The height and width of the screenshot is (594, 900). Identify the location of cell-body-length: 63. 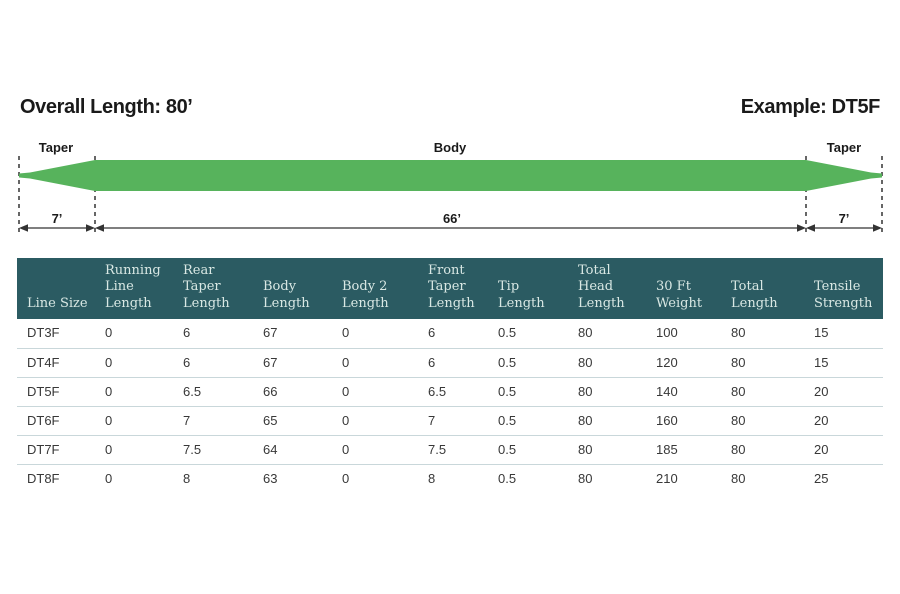
(292, 479).